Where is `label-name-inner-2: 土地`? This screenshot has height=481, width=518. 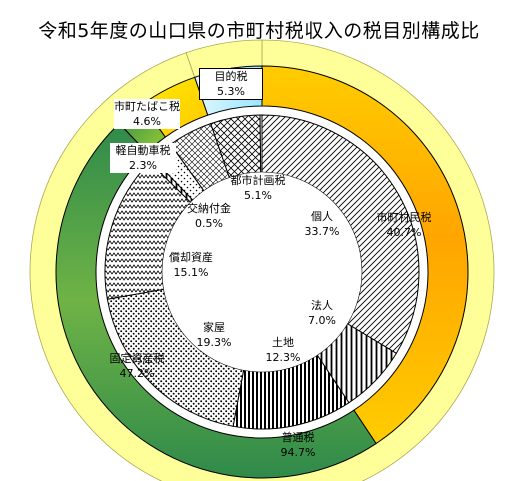
label-name-inner-2: 土地 is located at coordinates (283, 342).